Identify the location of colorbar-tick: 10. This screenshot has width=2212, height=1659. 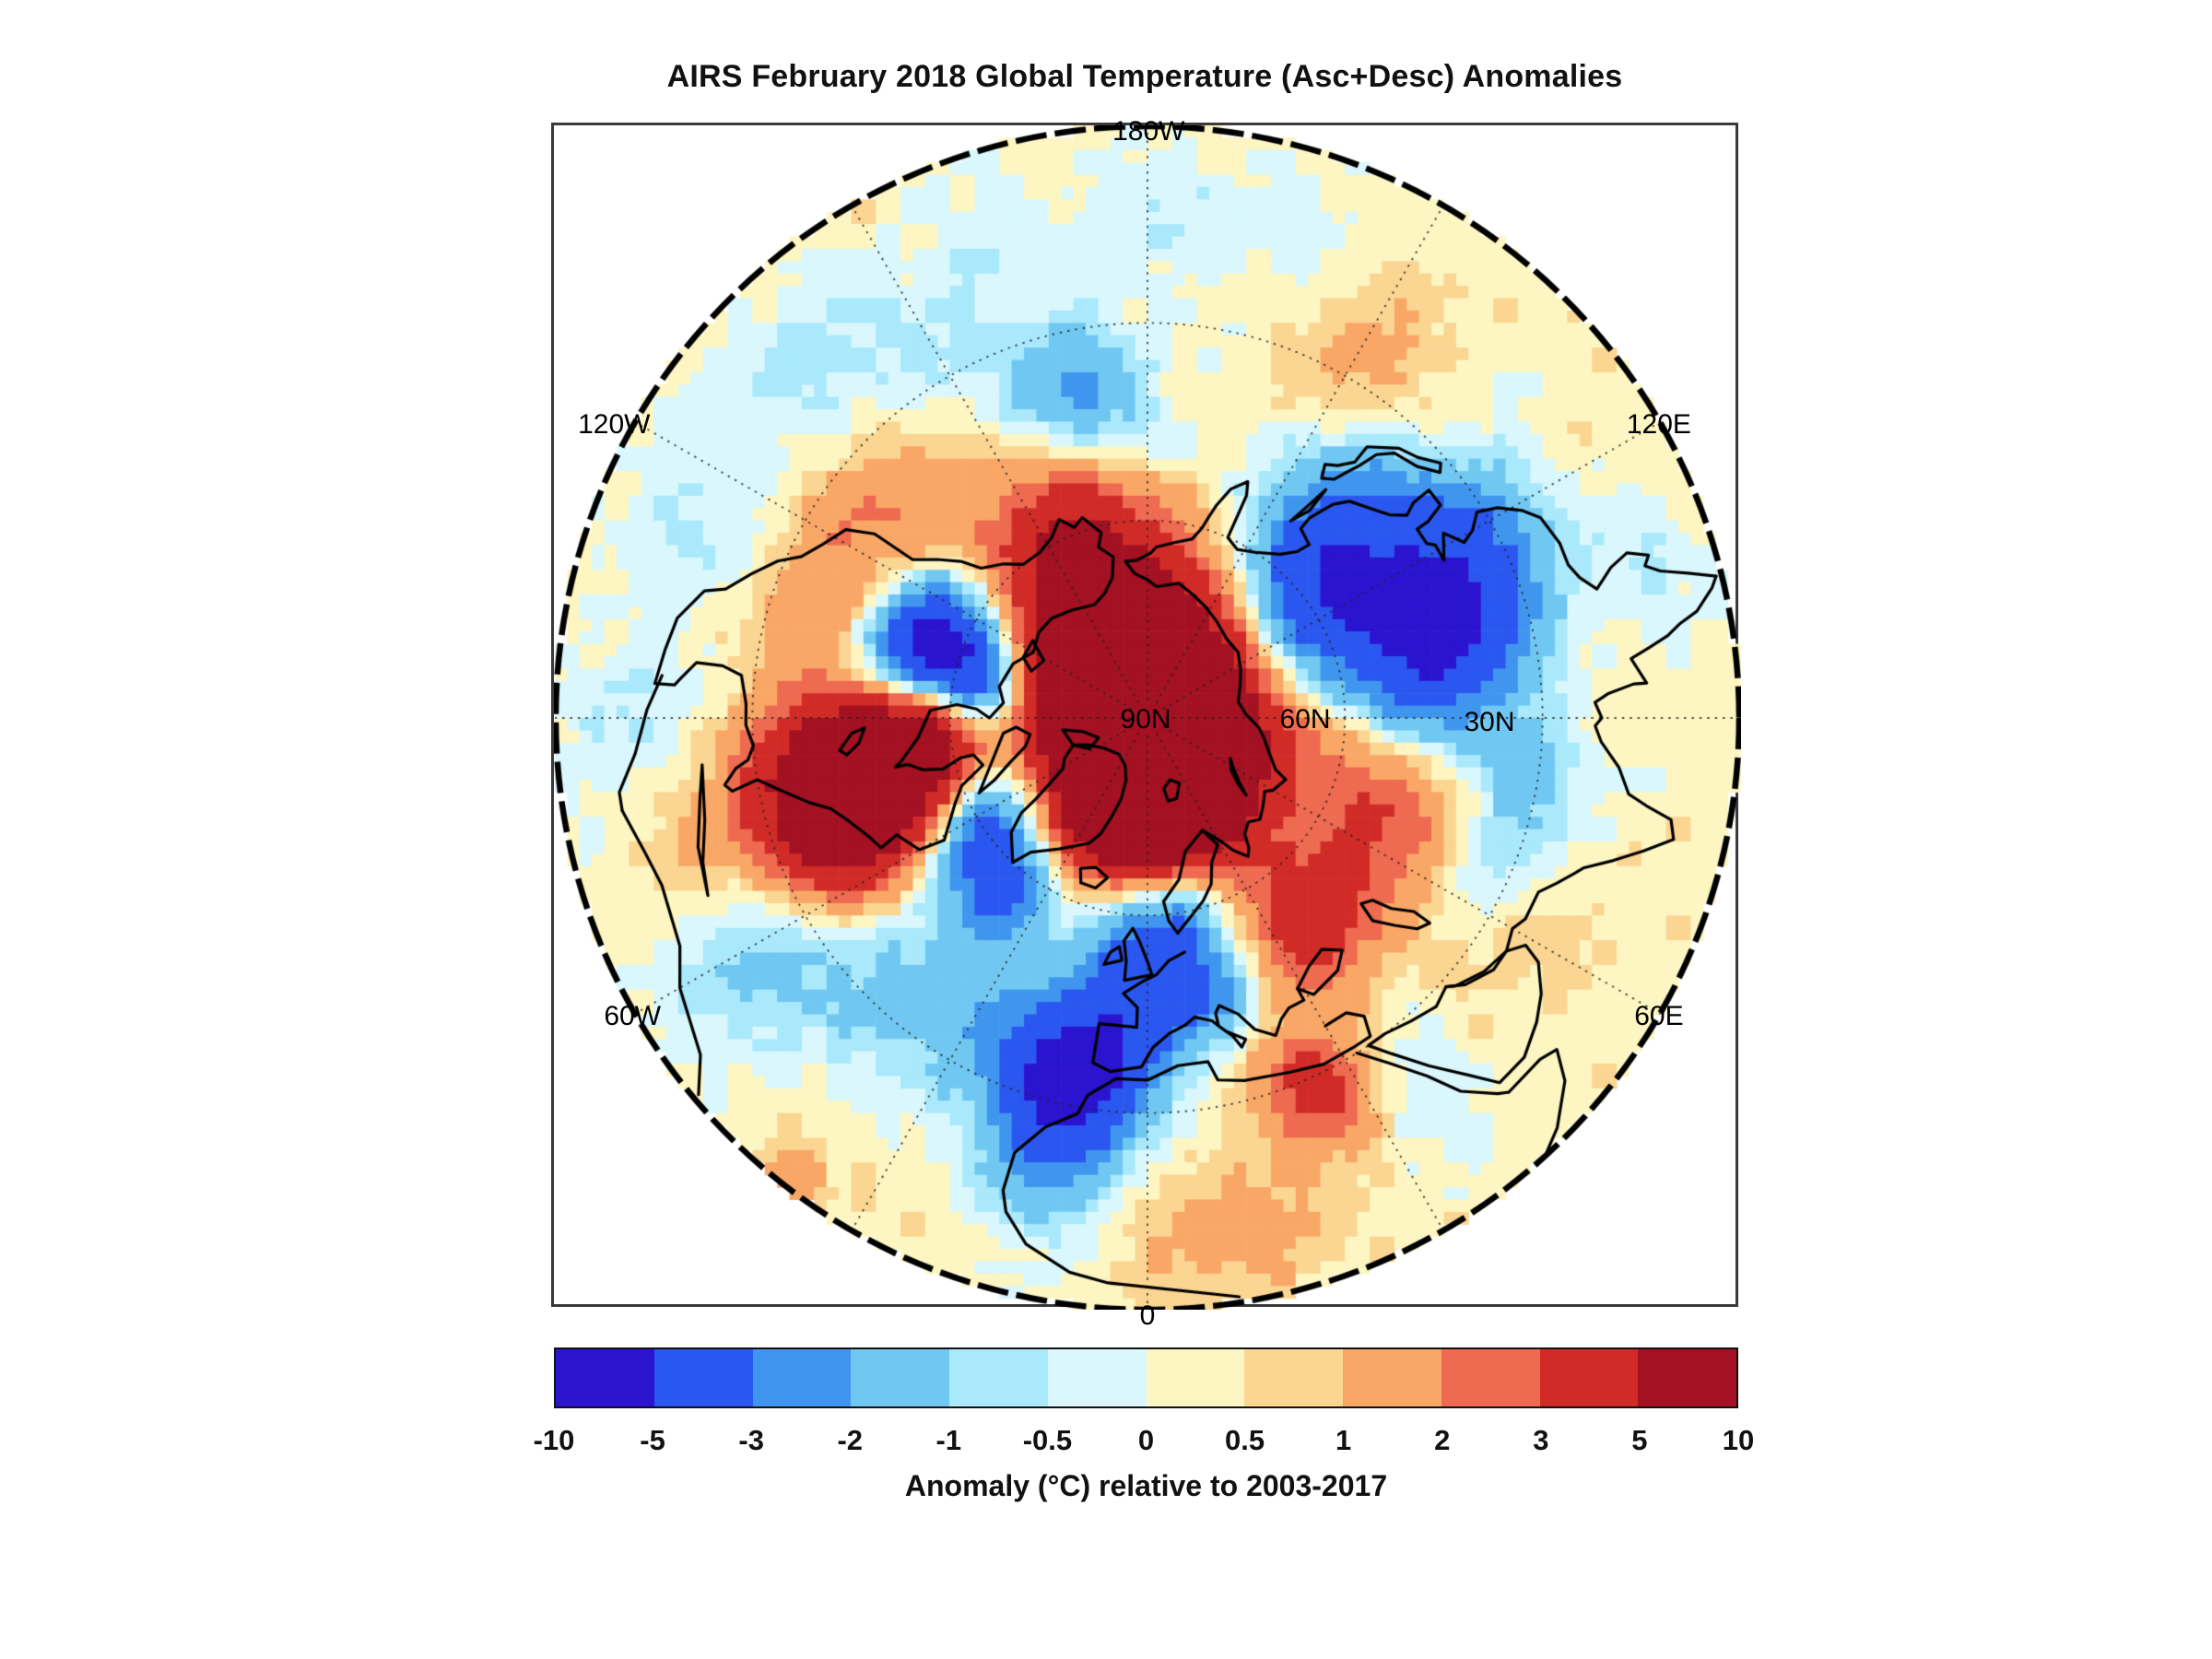
(1738, 1440).